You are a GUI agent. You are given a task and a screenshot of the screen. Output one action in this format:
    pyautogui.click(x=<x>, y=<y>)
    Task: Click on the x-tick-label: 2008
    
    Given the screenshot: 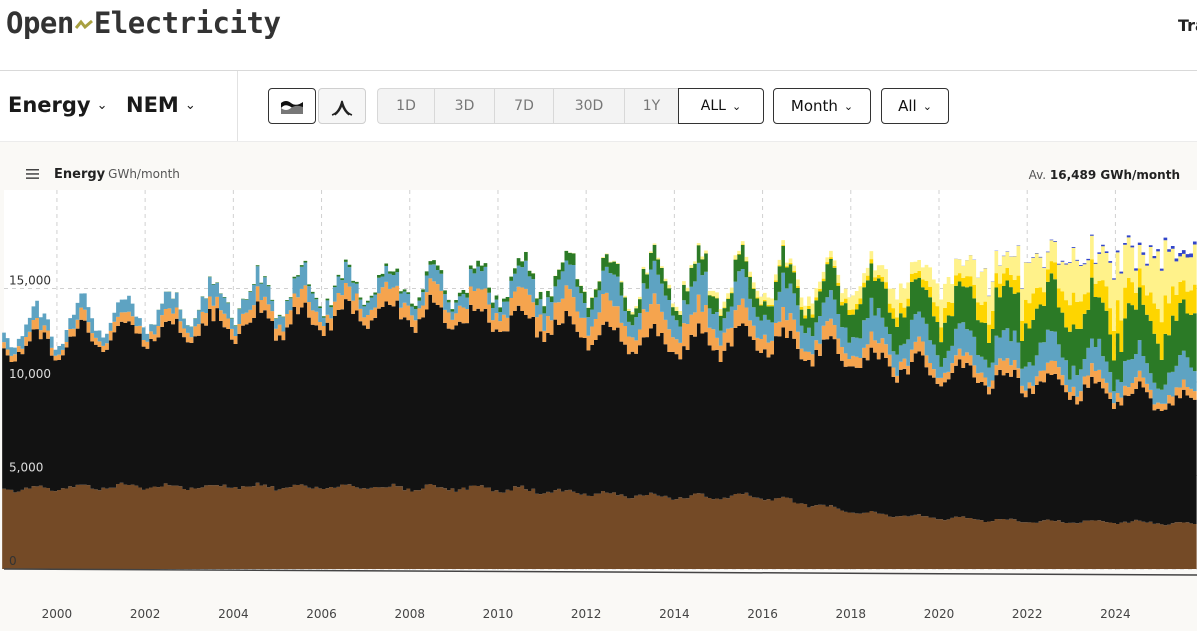 What is the action you would take?
    pyautogui.click(x=409, y=614)
    